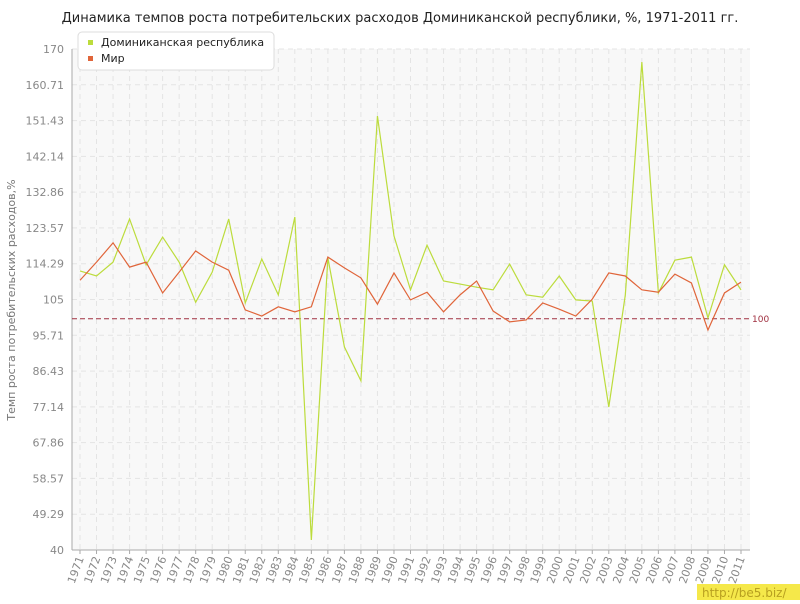 The width and height of the screenshot is (800, 604). Describe the element at coordinates (49, 478) in the screenshot. I see `y-tick-label: 58.57` at that location.